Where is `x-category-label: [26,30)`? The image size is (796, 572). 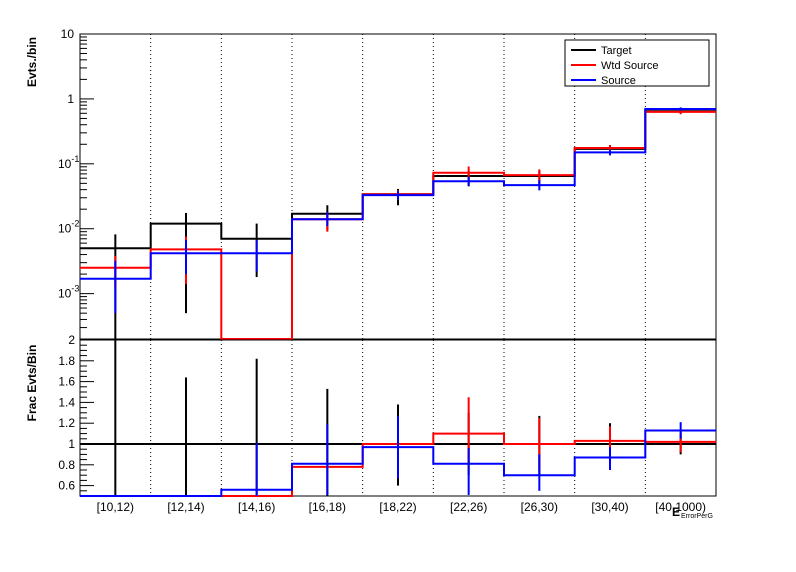 x-category-label: [26,30) is located at coordinates (539, 507).